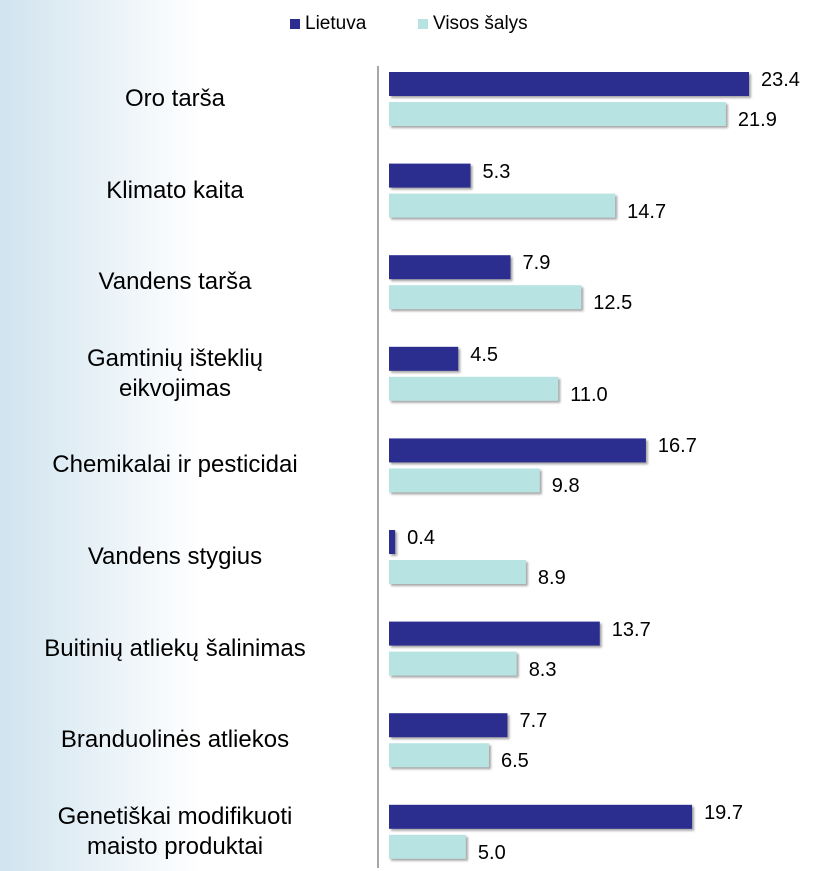 This screenshot has width=821, height=871. Describe the element at coordinates (175, 190) in the screenshot. I see `category-label: Klimato kaita` at that location.